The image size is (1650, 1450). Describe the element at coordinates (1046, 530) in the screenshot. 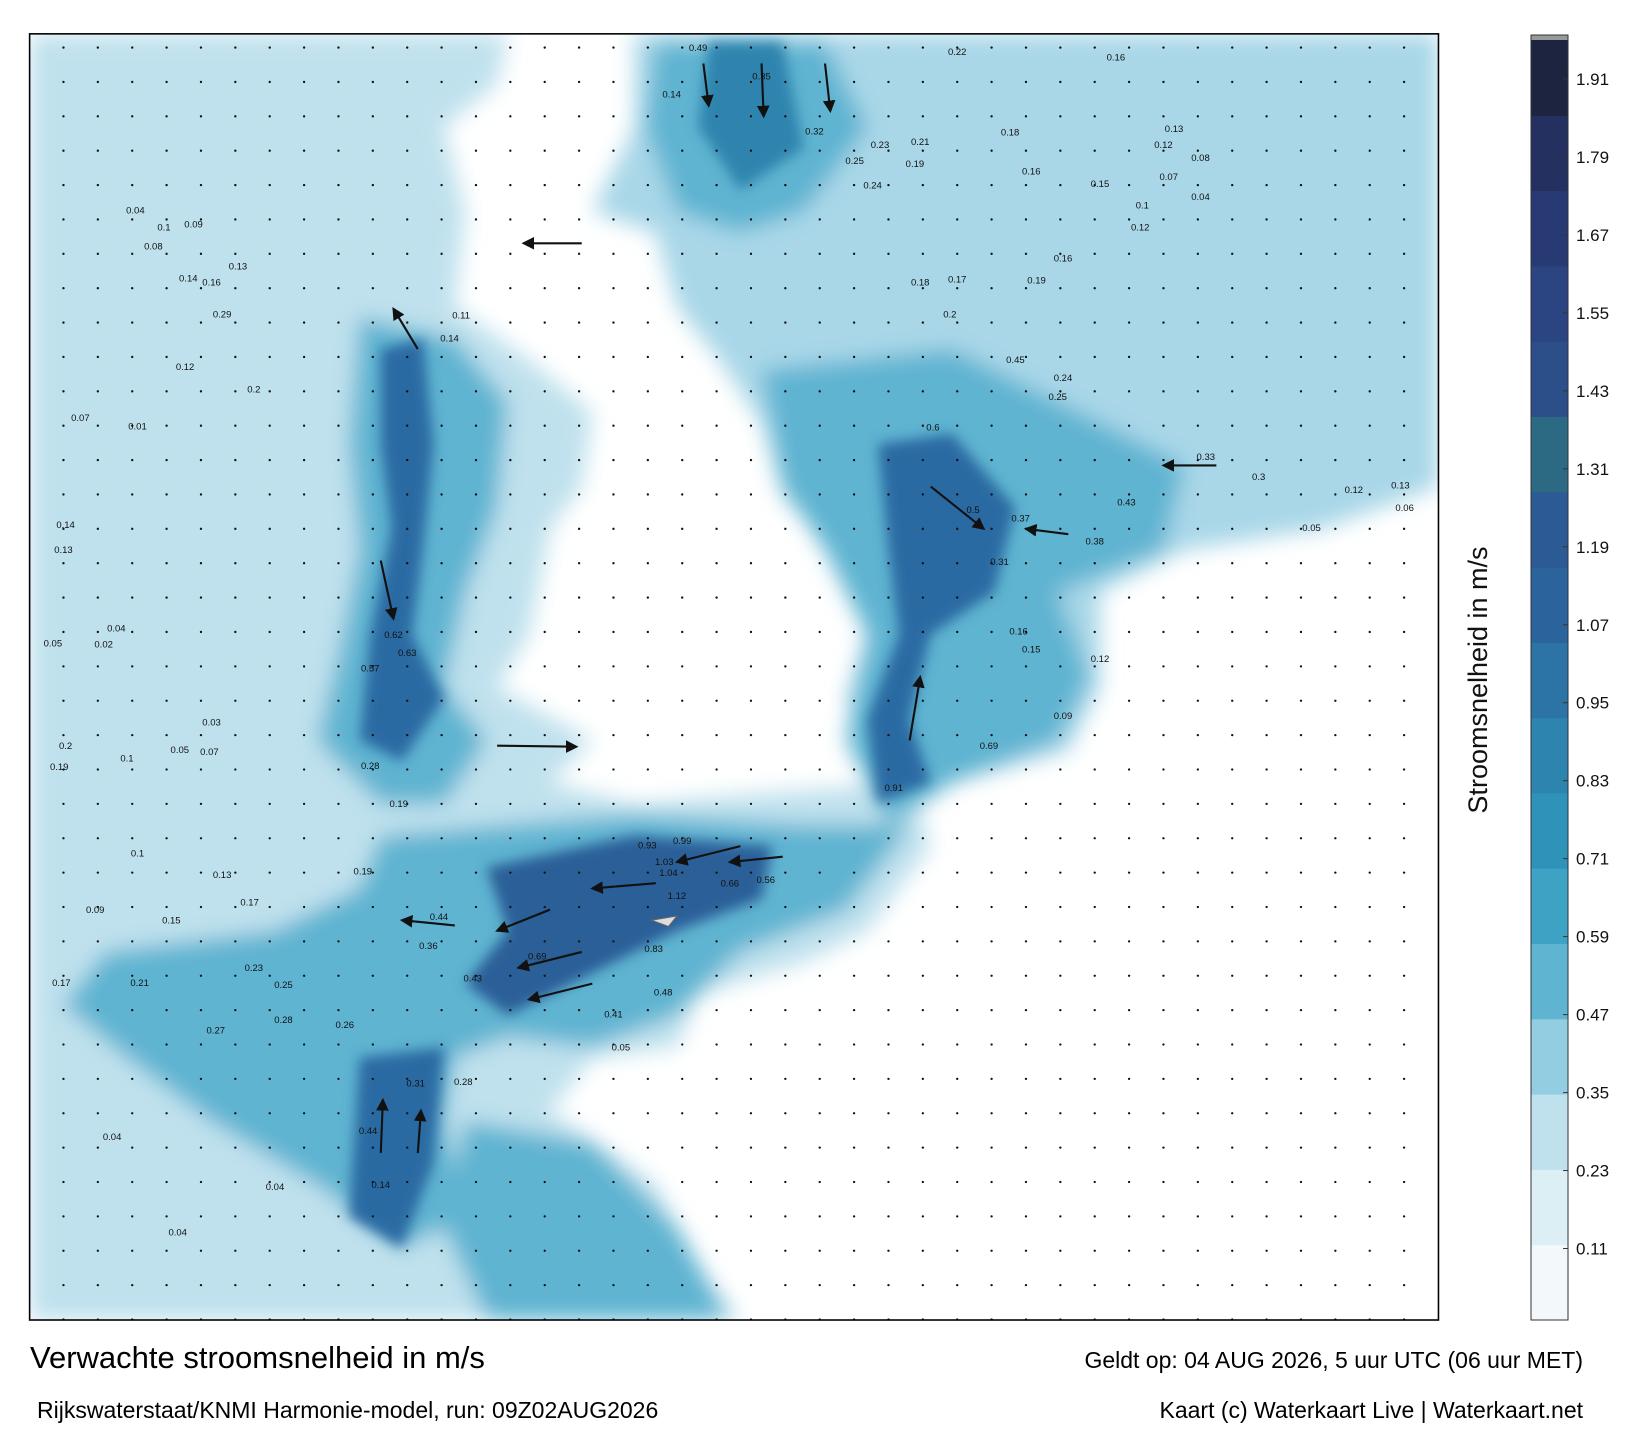

I see `current-arrow` at that location.